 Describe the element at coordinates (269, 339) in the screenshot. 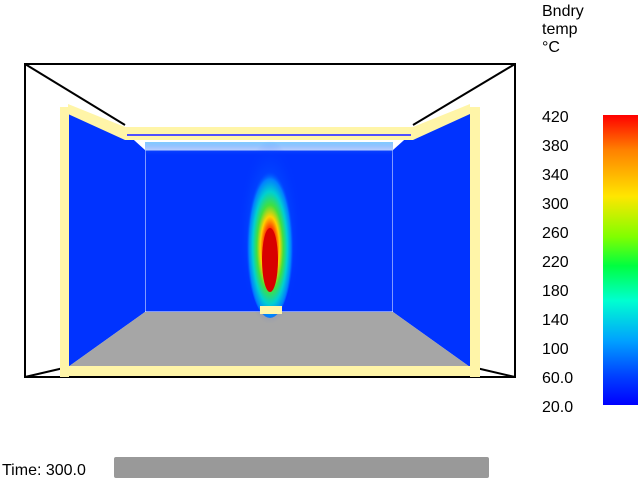

I see `floor` at that location.